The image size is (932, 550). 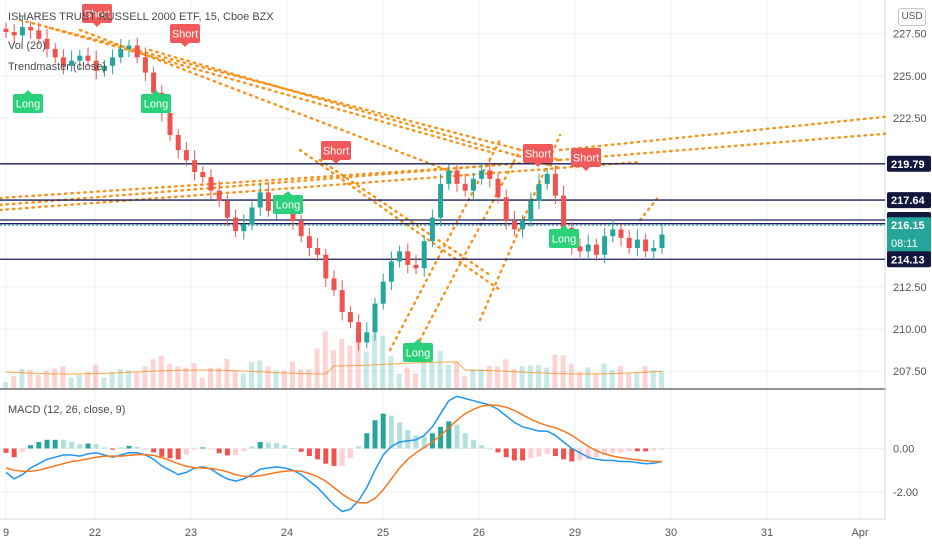 I want to click on signal-label: Short, so click(x=185, y=35).